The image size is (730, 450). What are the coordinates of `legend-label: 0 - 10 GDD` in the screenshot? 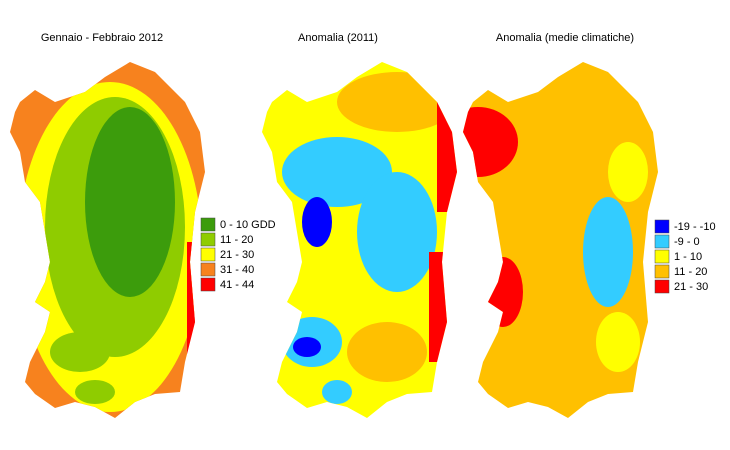 It's located at (248, 225).